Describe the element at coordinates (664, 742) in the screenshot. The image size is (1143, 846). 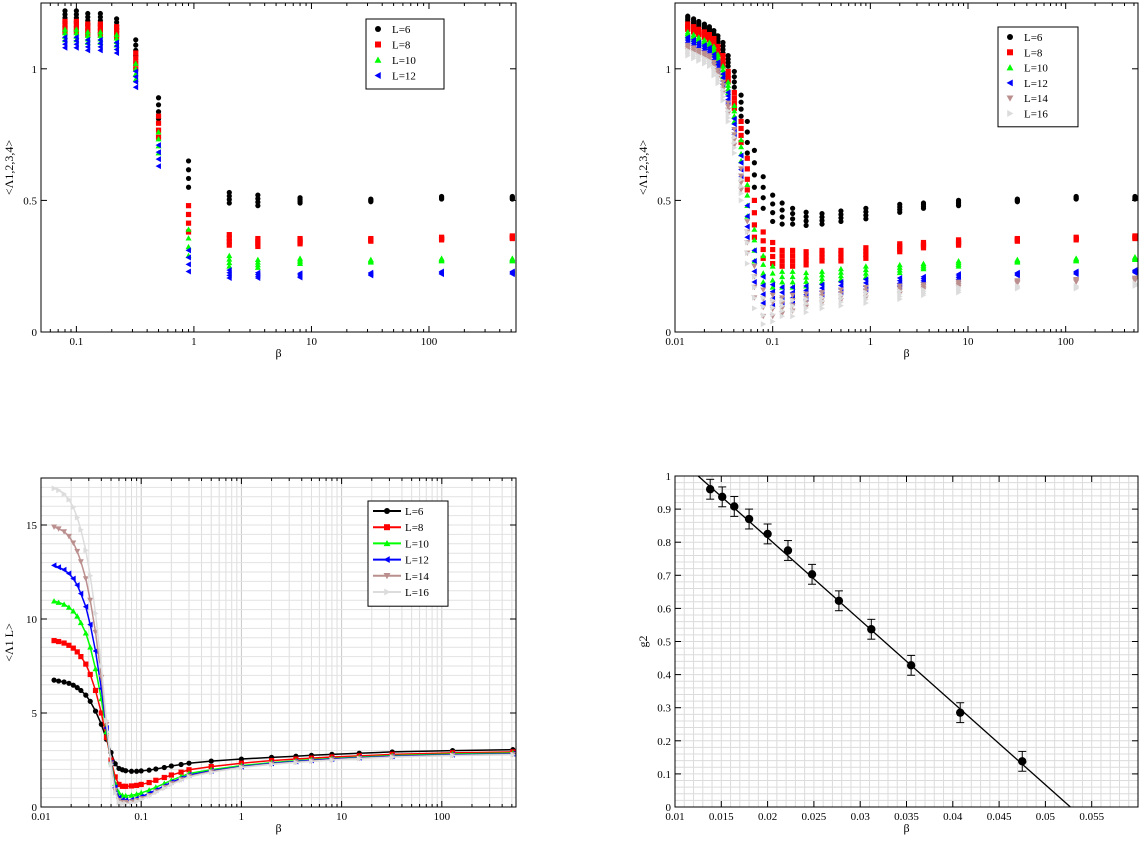
I see `y-tick-label: 0.2` at that location.